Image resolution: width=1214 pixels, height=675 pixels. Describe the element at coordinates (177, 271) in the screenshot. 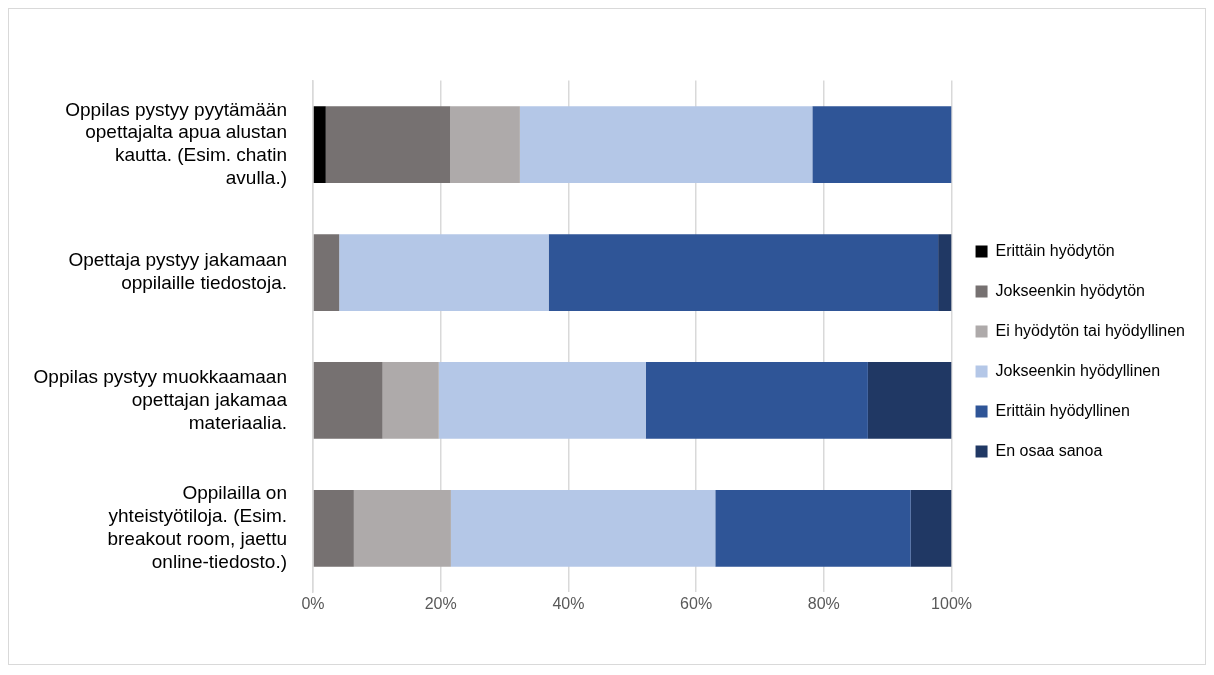

I see `y-tick-label: Opettaja pystyy jakamaan oppilaille tiedostoja.` at that location.